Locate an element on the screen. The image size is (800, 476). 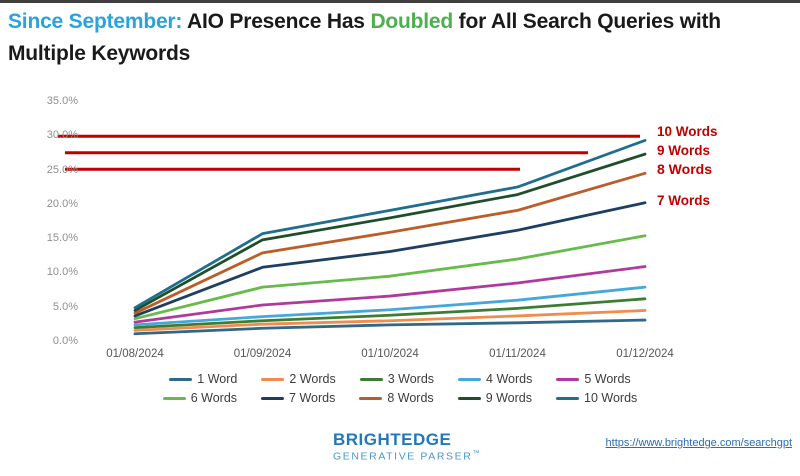
legend-label: 3 Words is located at coordinates (411, 379).